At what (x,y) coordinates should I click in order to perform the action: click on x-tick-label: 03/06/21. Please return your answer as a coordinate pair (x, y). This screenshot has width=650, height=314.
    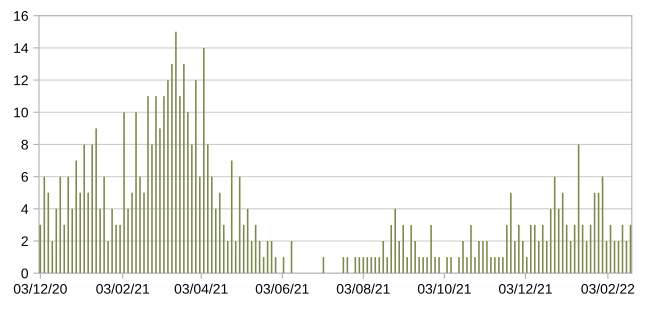
    Looking at the image, I should click on (282, 289).